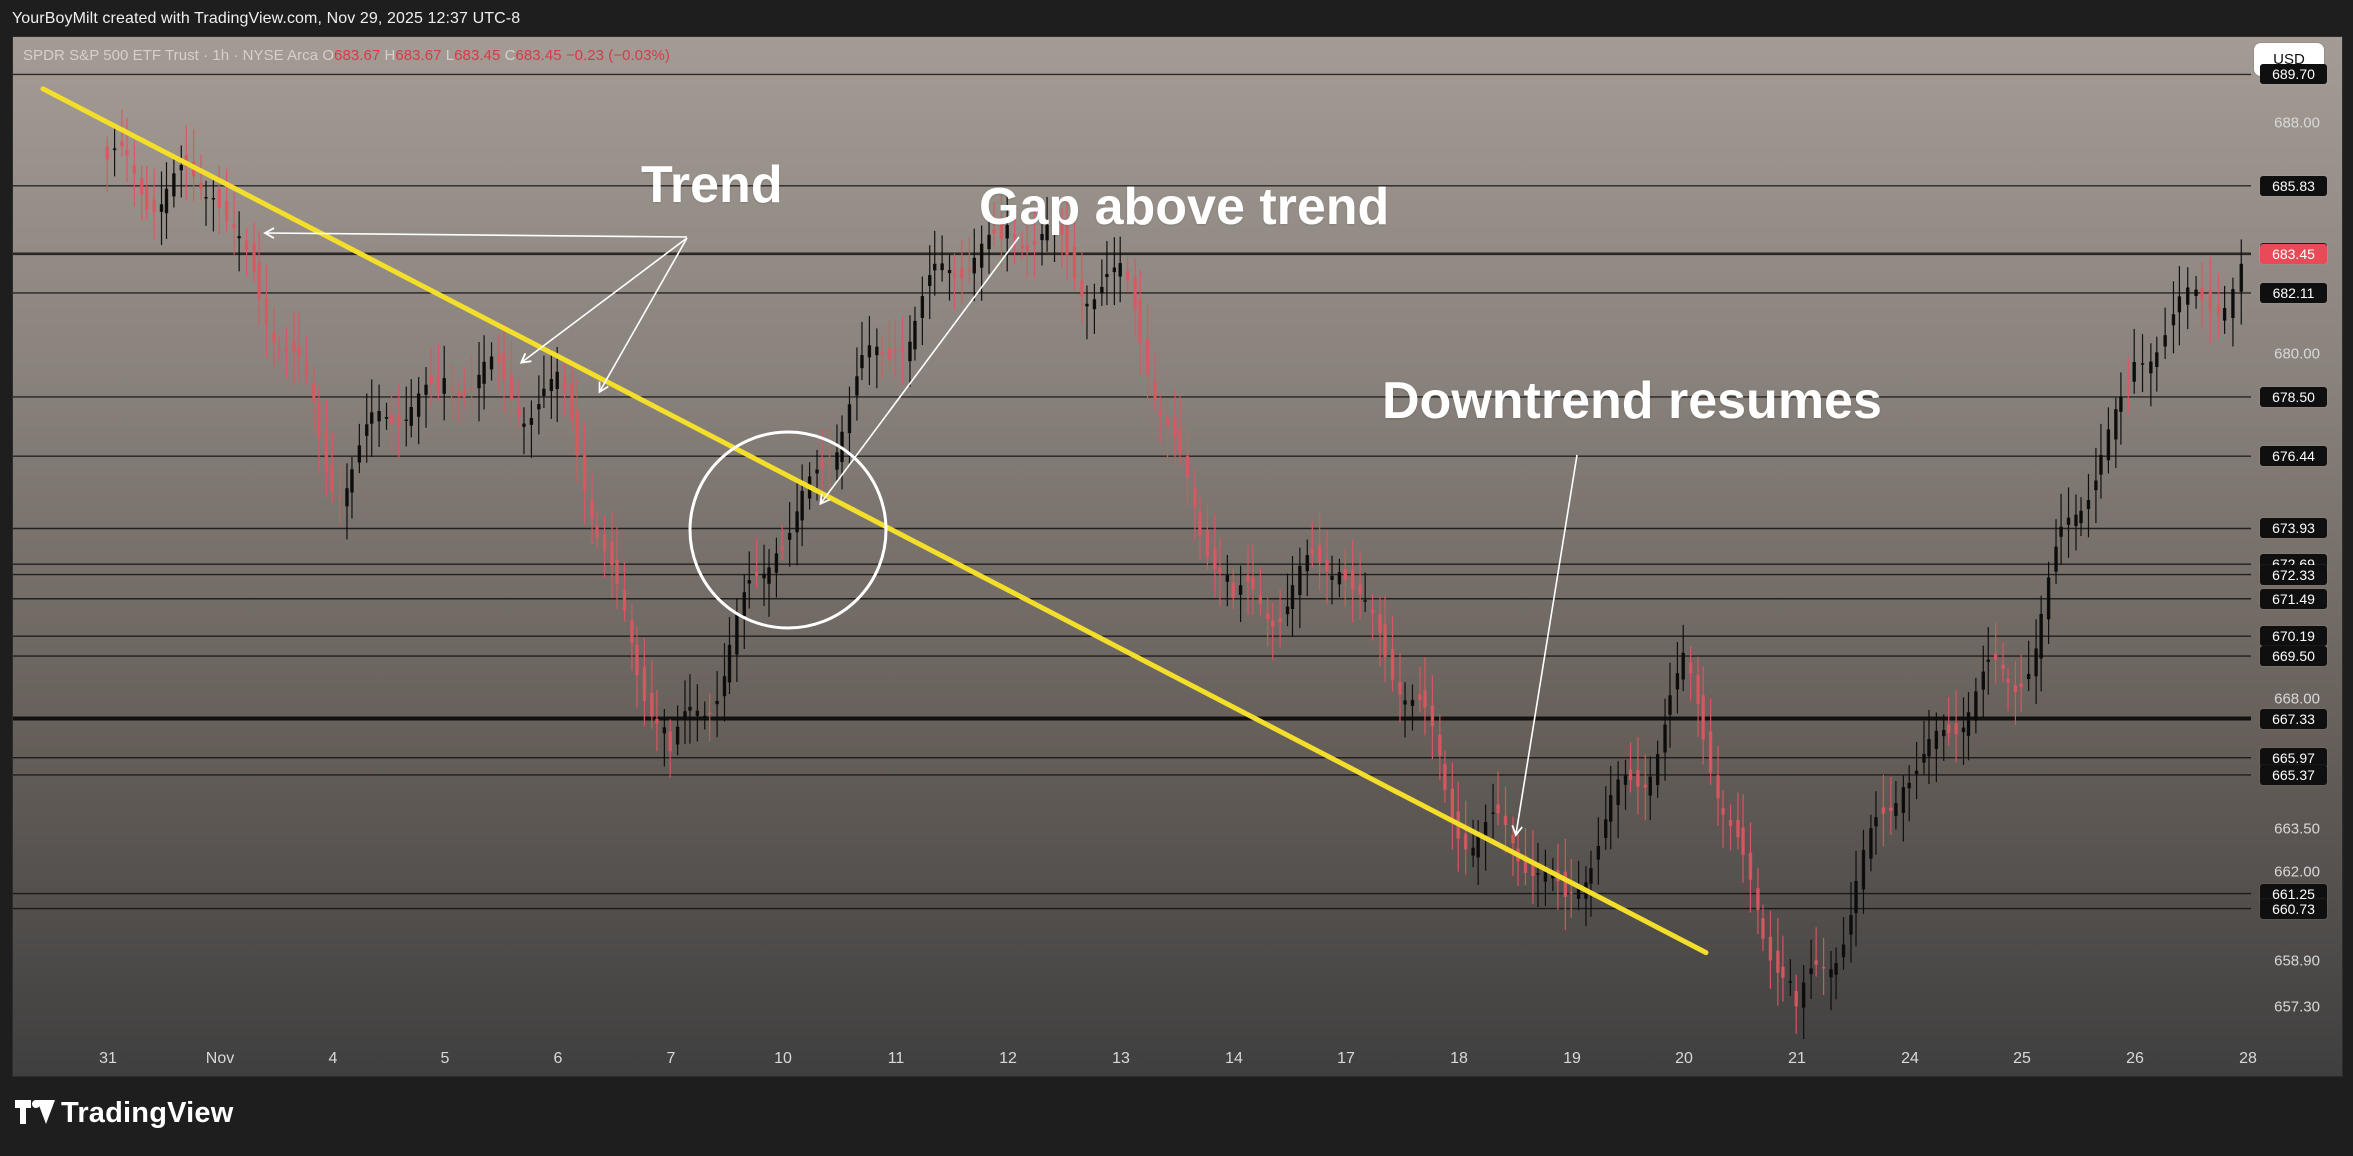 The image size is (2353, 1156). I want to click on trend-arrow-right, so click(643, 315).